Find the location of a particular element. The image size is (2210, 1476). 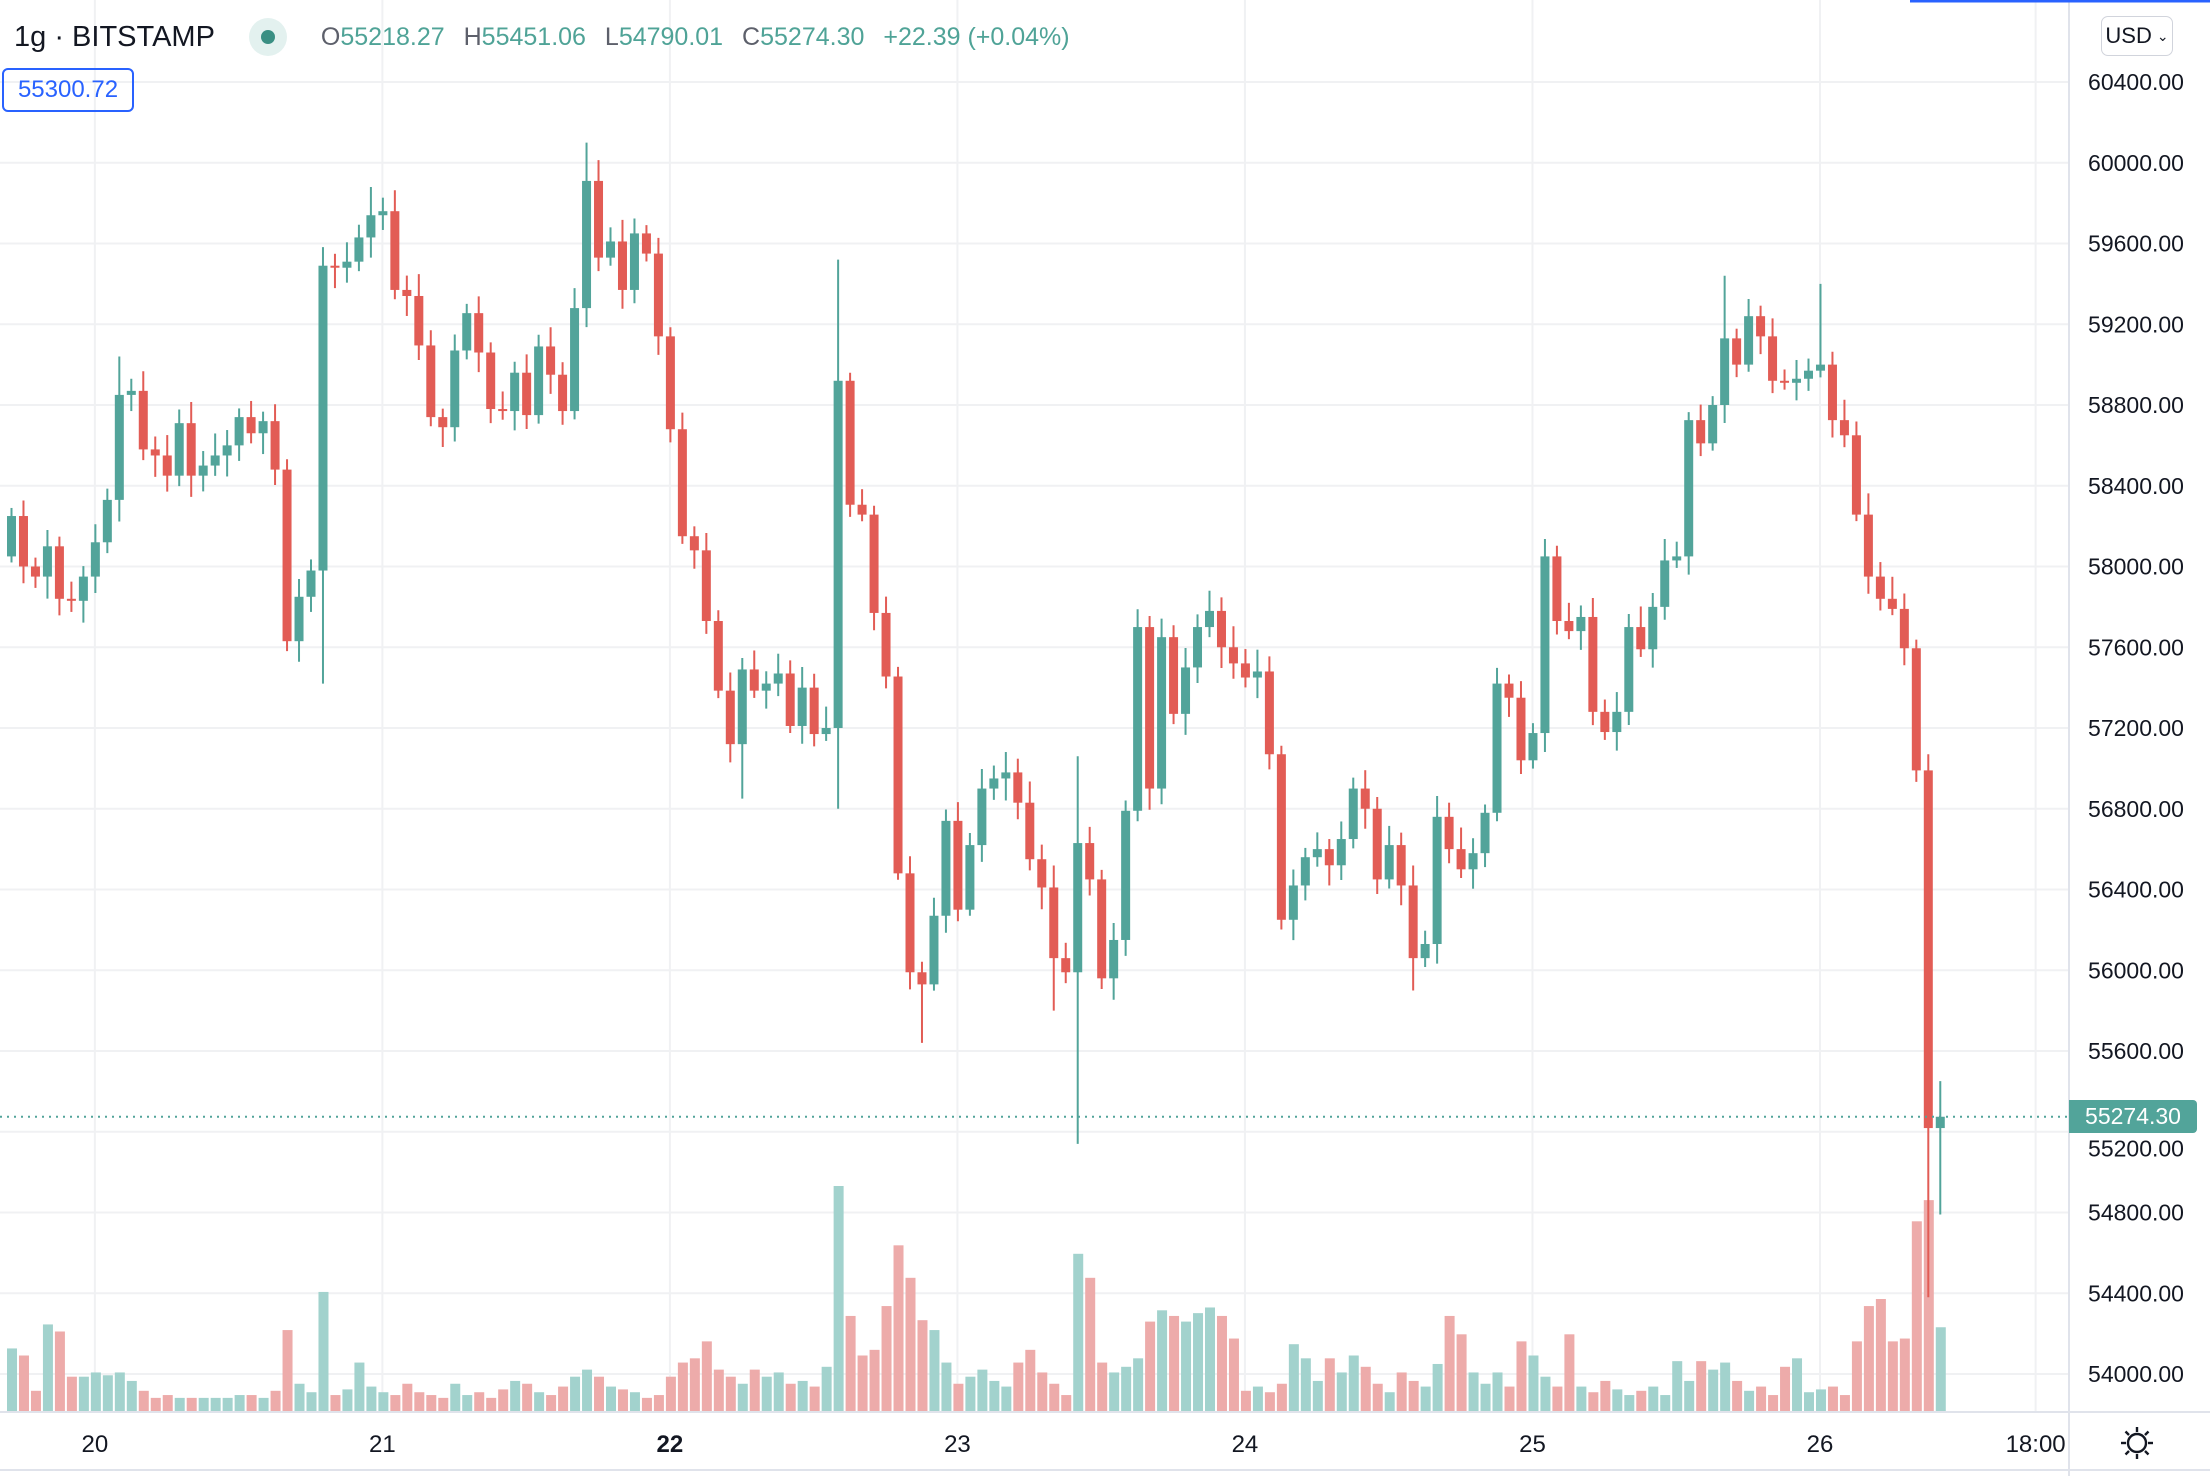

price-tick-label: 58800.00 is located at coordinates (2136, 405).